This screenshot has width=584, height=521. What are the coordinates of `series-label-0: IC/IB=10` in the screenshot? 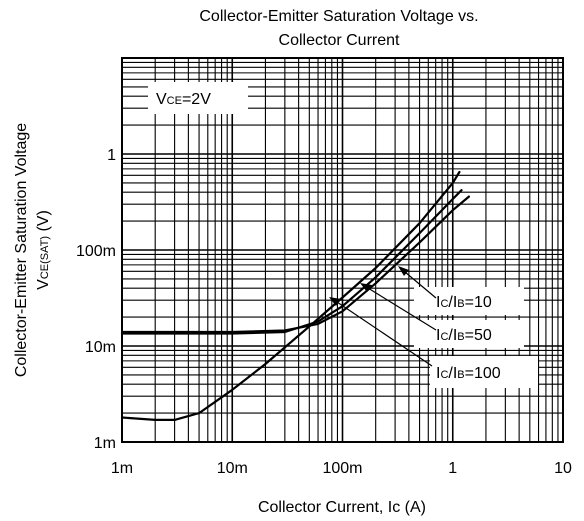 It's located at (464, 302).